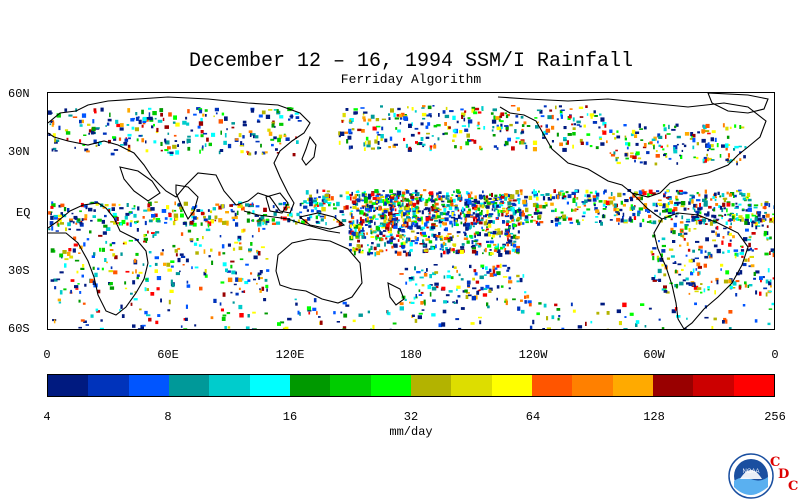  Describe the element at coordinates (187, 202) in the screenshot. I see `coastline-india` at that location.